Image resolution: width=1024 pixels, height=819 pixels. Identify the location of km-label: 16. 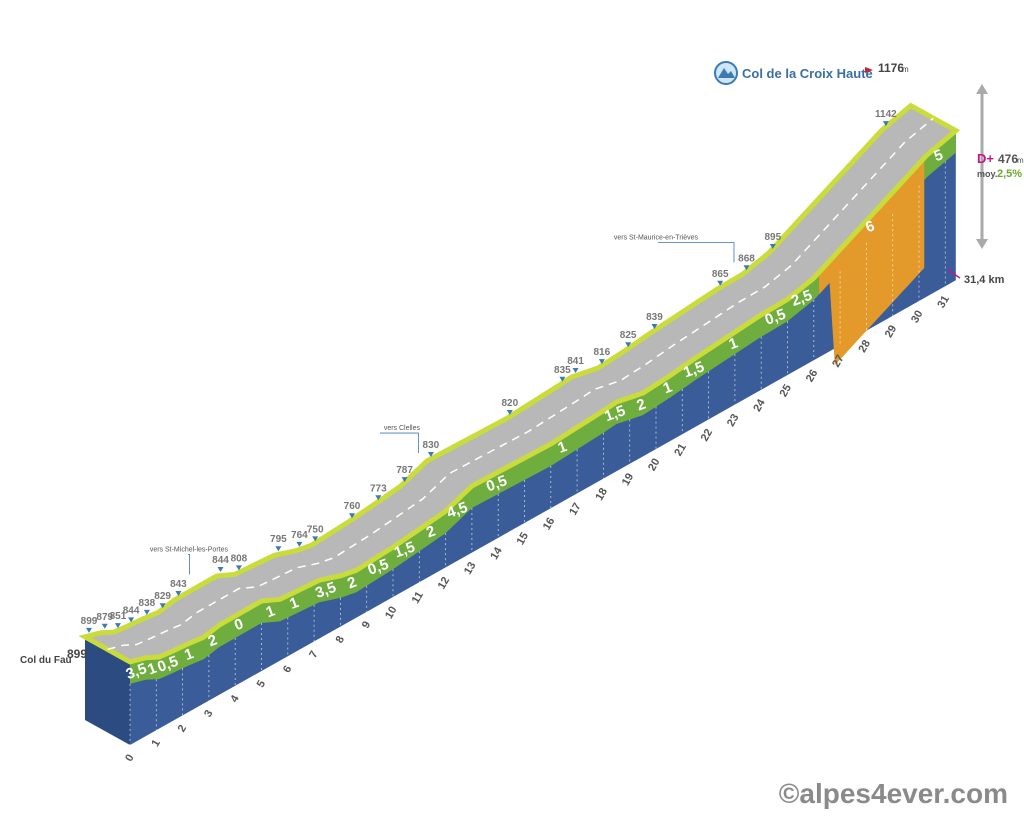
(549, 524).